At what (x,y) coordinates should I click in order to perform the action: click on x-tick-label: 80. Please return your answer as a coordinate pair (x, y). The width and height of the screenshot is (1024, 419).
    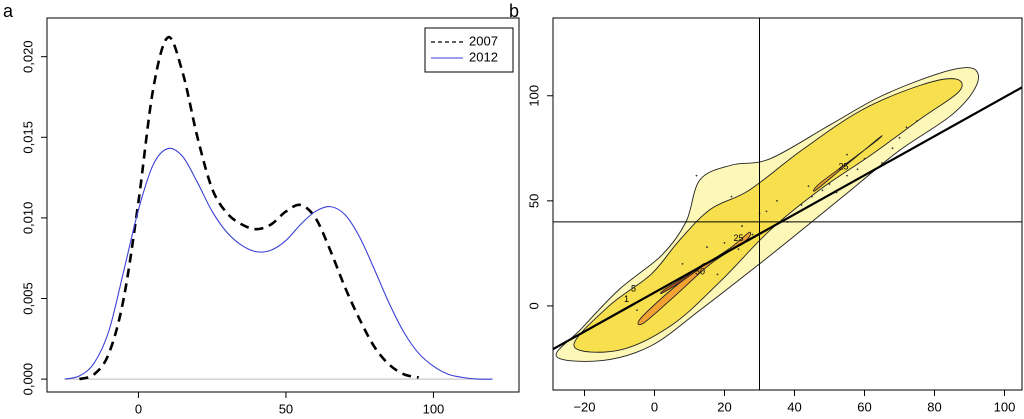
    Looking at the image, I should click on (934, 406).